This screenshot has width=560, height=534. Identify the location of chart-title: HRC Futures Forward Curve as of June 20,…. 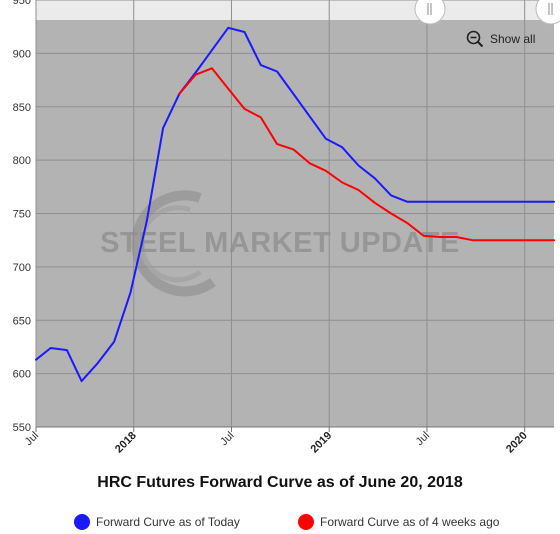
(280, 482).